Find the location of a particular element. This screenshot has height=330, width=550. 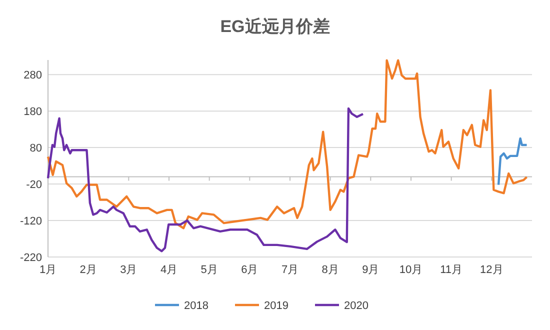

x-tick-label: 4月 is located at coordinates (169, 270).